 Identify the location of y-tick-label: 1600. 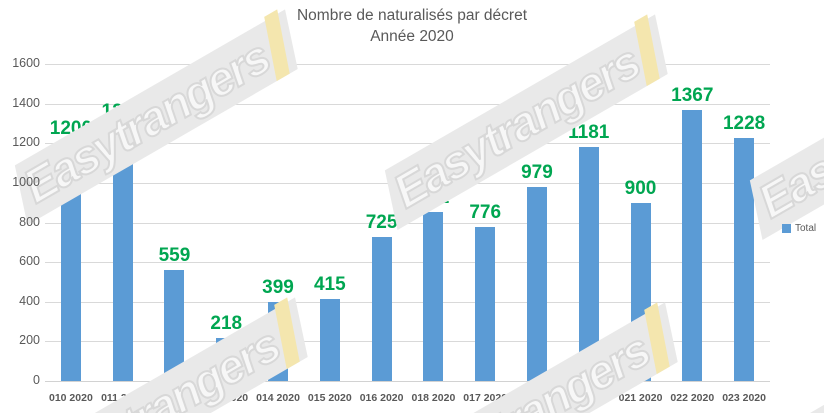
(26, 63).